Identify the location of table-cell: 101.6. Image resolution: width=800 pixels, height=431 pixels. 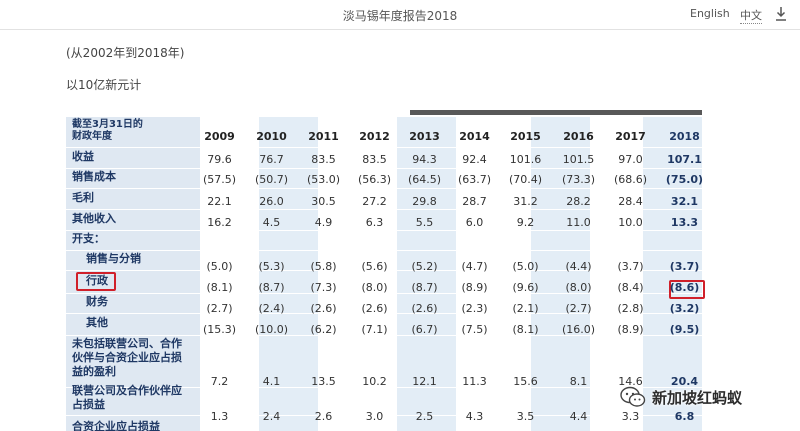
(525, 159).